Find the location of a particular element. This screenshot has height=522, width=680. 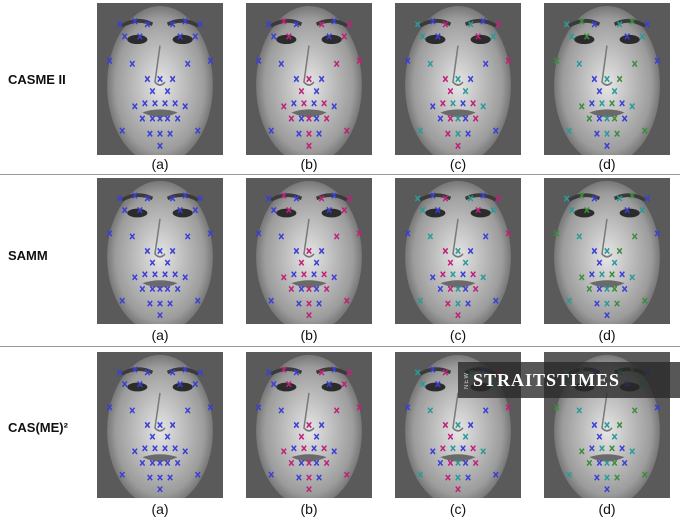

watermark-text: STRAITSTIMES is located at coordinates (547, 379).